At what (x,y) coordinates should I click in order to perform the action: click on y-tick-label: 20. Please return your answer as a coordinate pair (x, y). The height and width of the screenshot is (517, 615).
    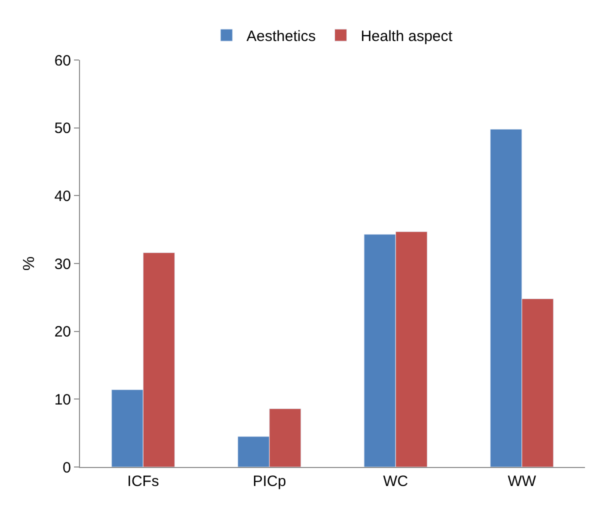
    Looking at the image, I should click on (62, 332).